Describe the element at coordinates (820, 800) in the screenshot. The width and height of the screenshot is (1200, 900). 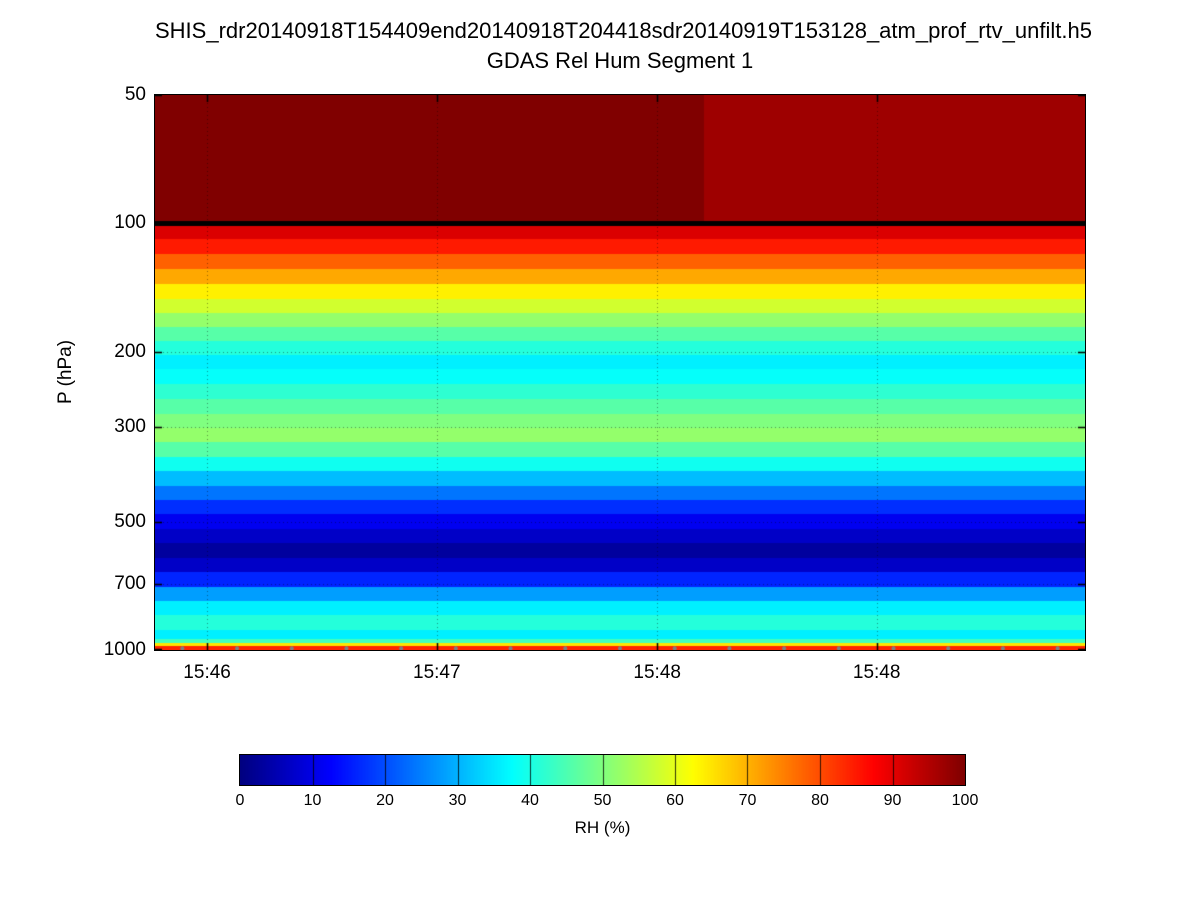
I see `colorbar-tick-label: 80` at that location.